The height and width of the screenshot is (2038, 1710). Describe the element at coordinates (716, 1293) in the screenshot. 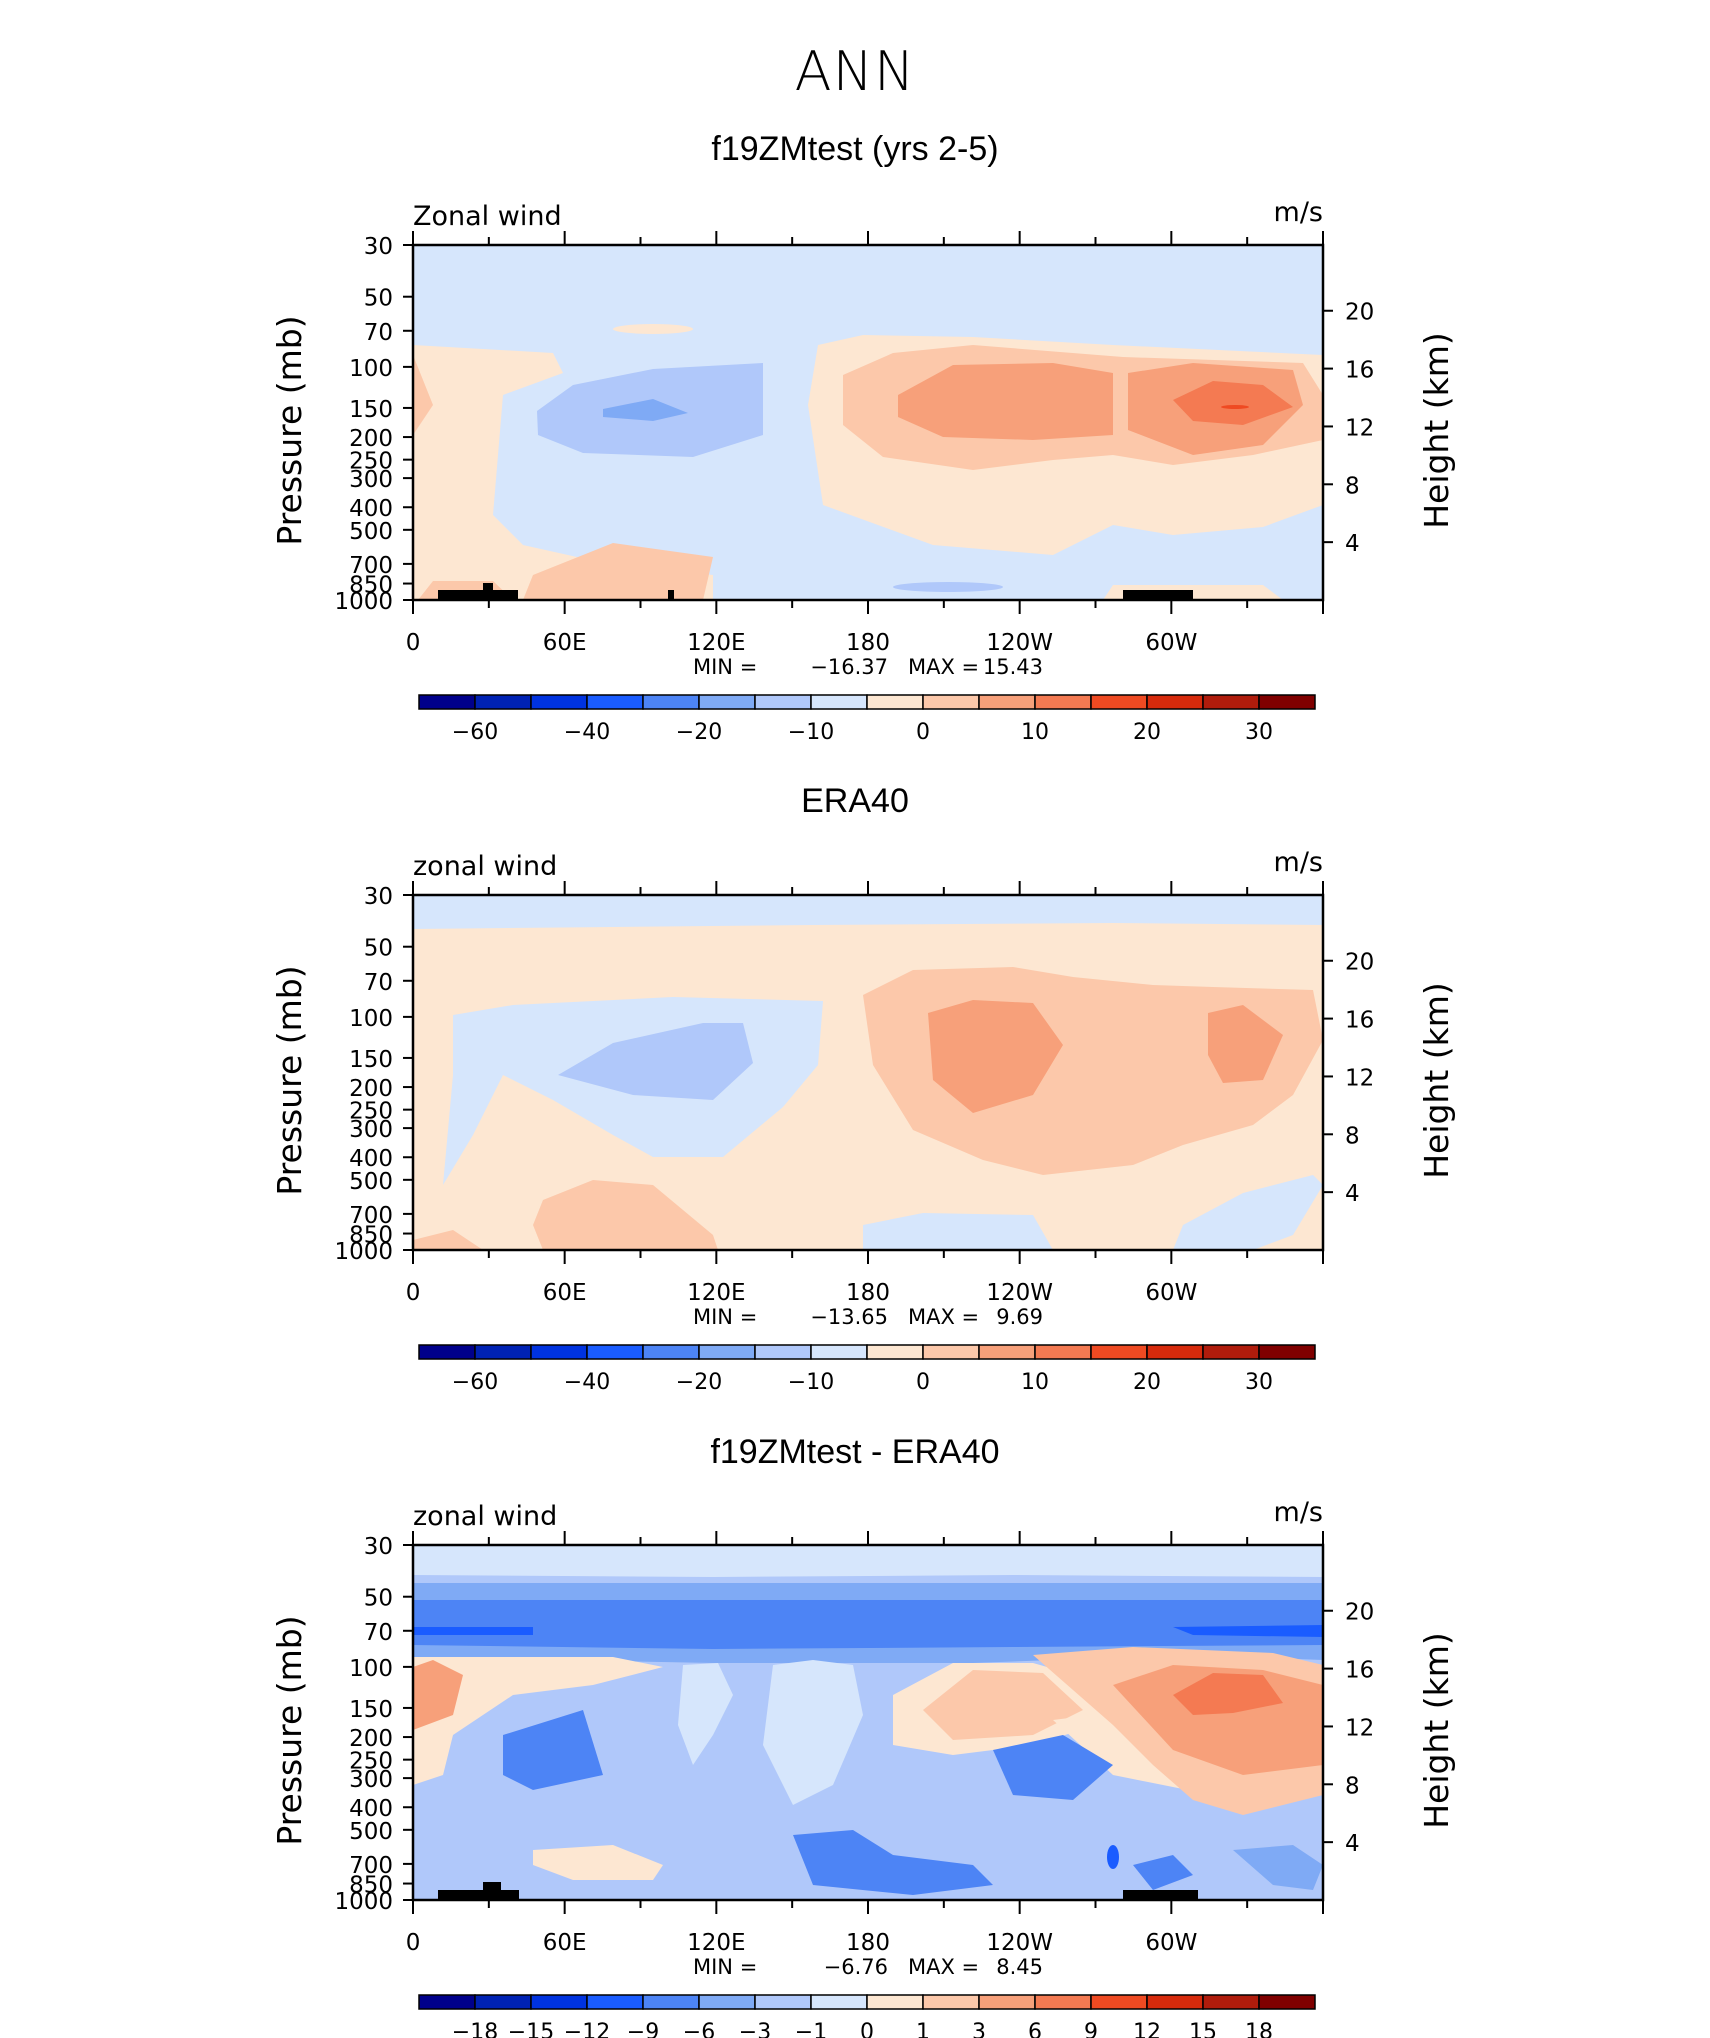

I see `longitude-tick-label: 120E` at that location.